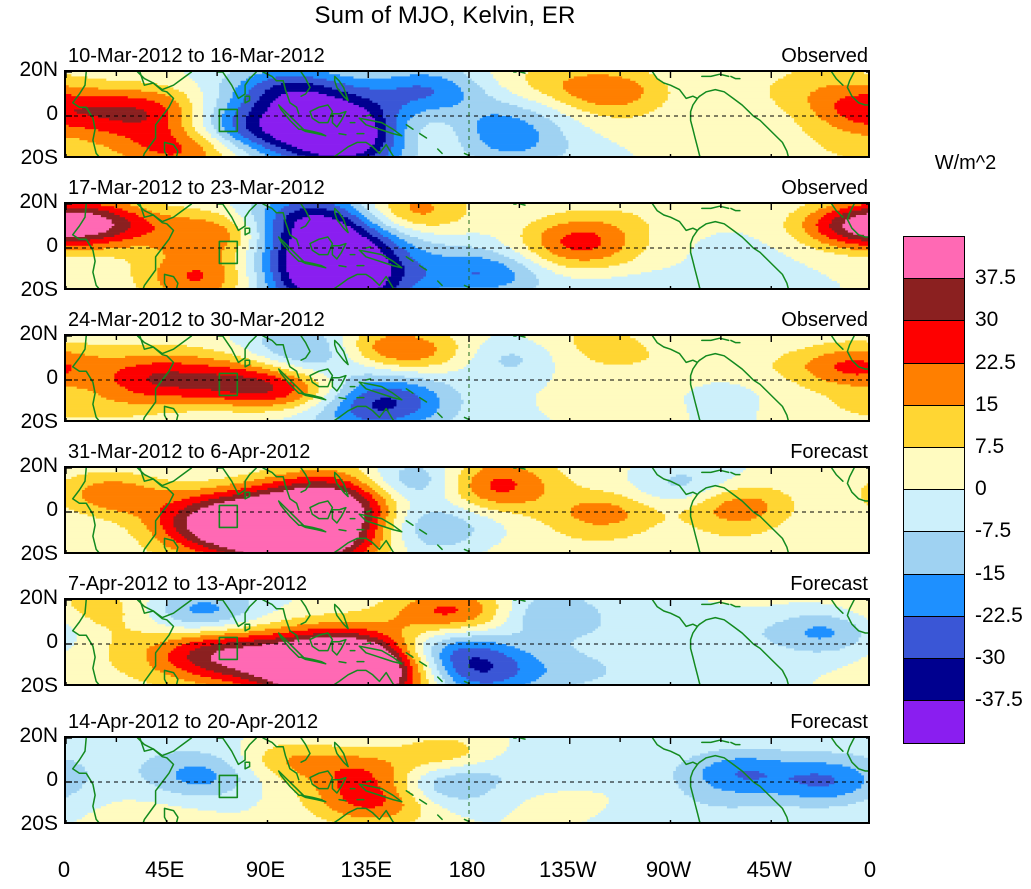 The height and width of the screenshot is (889, 1031). I want to click on colorbar, so click(934, 490).